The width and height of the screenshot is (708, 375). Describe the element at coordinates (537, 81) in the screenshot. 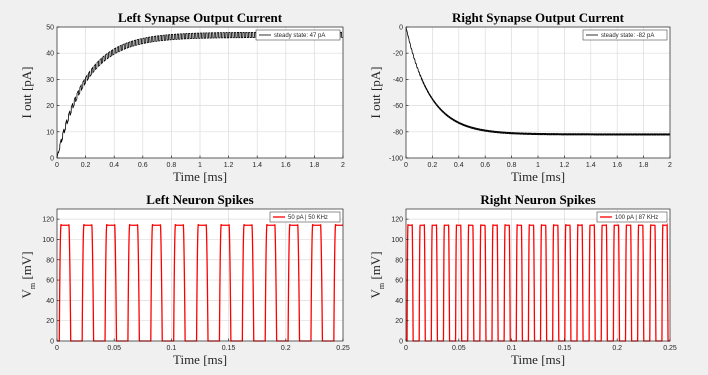

I see `series-line` at that location.